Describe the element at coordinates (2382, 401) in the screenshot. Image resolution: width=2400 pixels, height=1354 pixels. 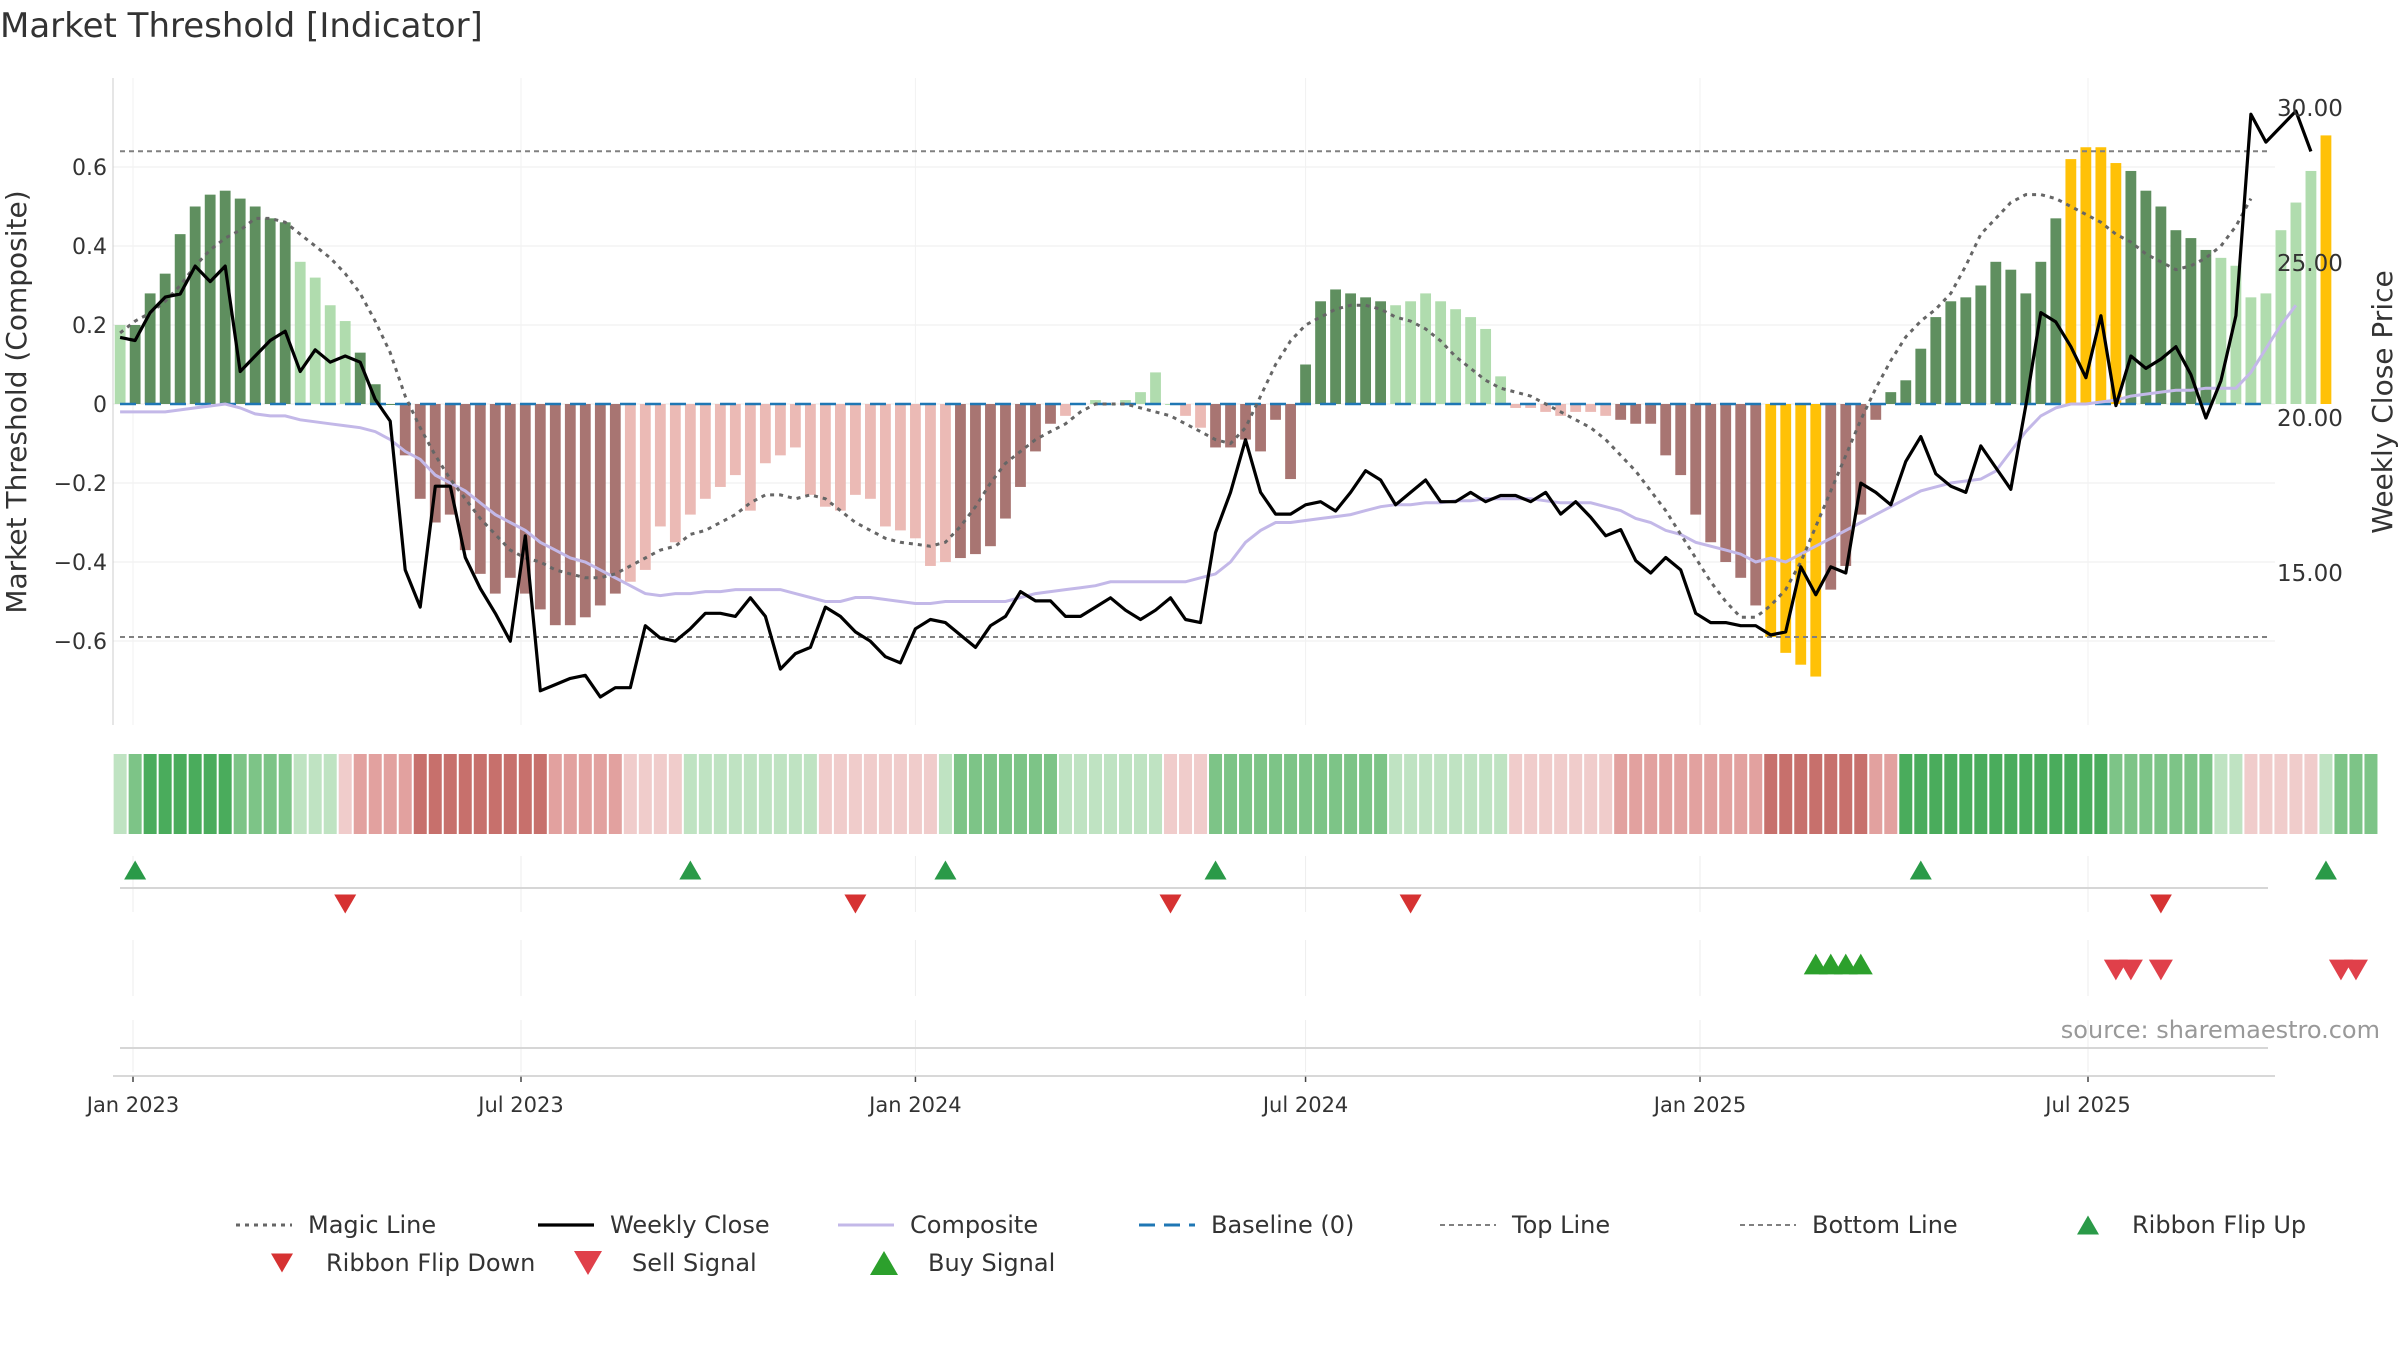
I see `y2-axis-title: Weekly Close Price` at that location.